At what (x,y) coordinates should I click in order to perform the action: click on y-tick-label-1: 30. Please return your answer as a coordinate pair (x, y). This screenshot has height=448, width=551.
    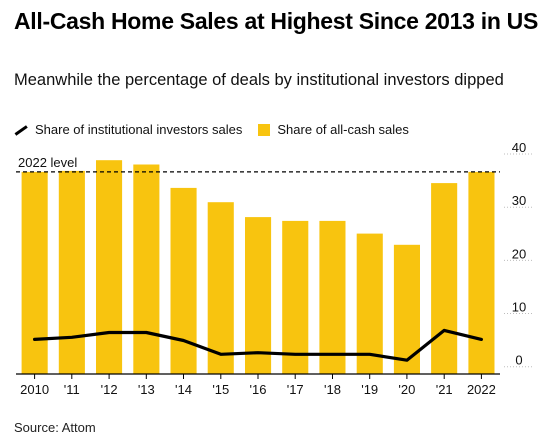
    Looking at the image, I should click on (519, 200).